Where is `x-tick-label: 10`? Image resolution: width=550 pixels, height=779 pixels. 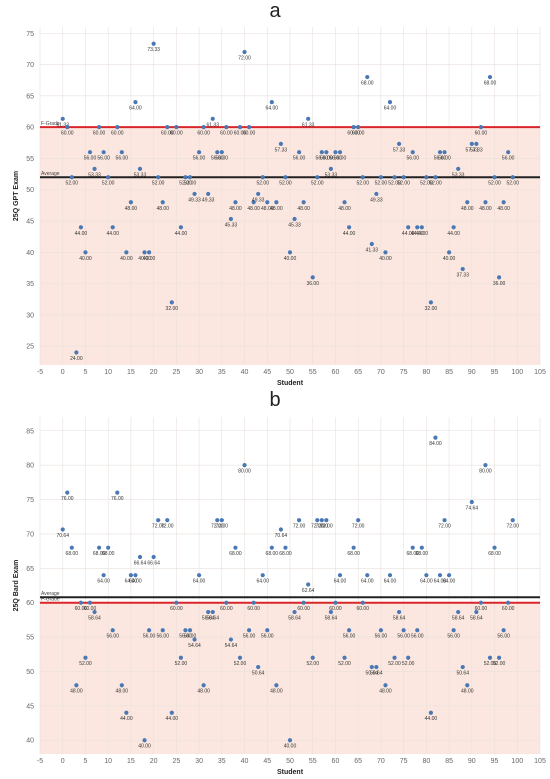
x-tick-label: 10 is located at coordinates (108, 372).